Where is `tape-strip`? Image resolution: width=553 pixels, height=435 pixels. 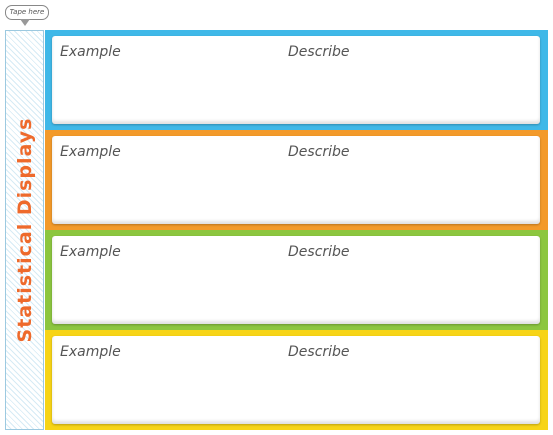 tape-strip is located at coordinates (24, 230).